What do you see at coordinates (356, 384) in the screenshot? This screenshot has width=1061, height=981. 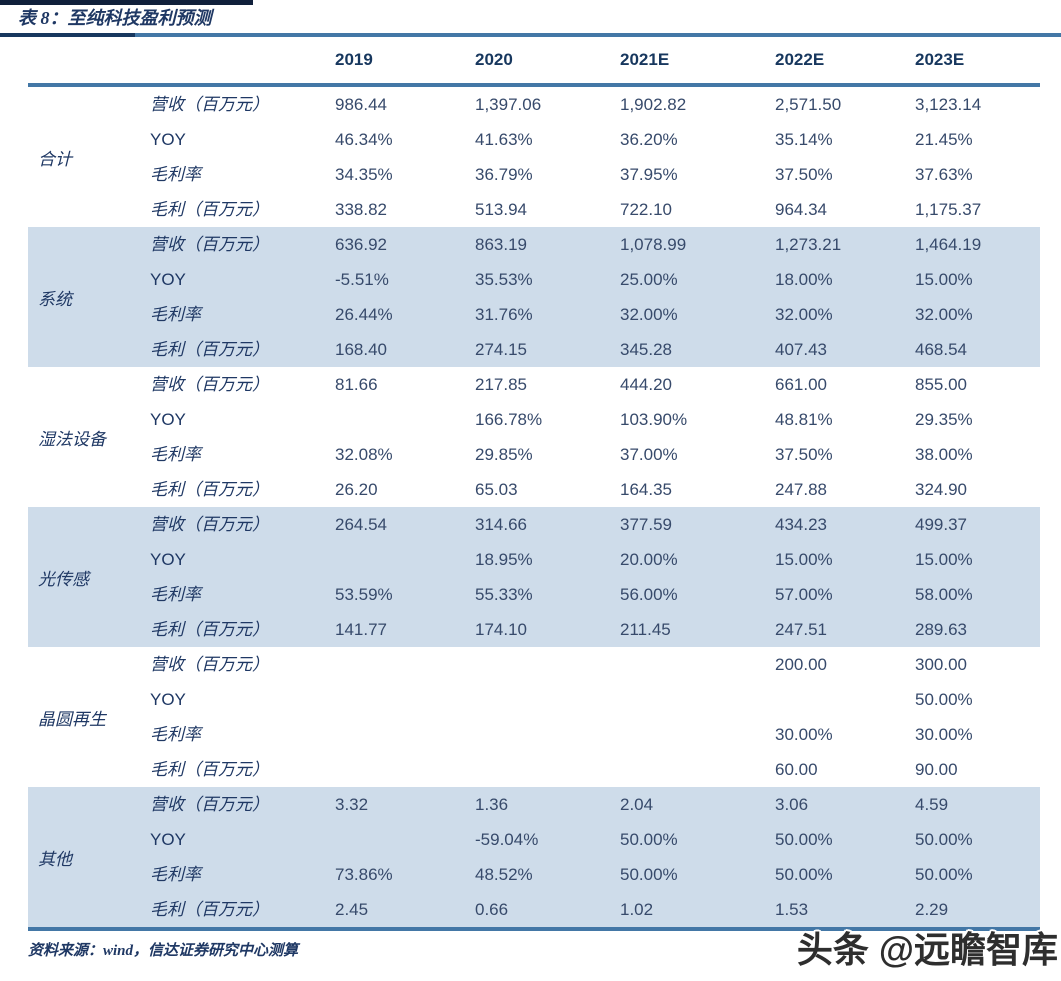 I see `value-cell: 81.66` at bounding box center [356, 384].